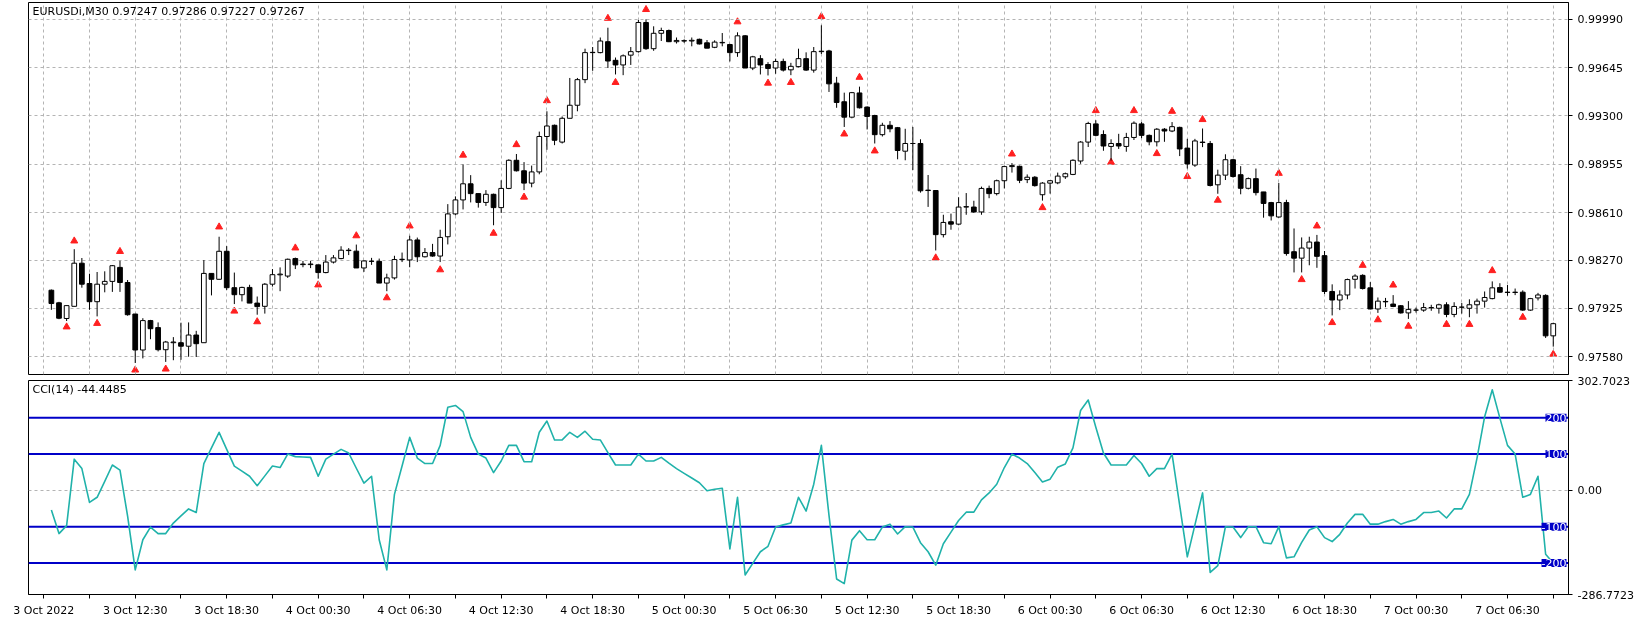 This screenshot has width=1651, height=624. What do you see at coordinates (1554, 527) in the screenshot?
I see `ref-line-label: -100` at bounding box center [1554, 527].